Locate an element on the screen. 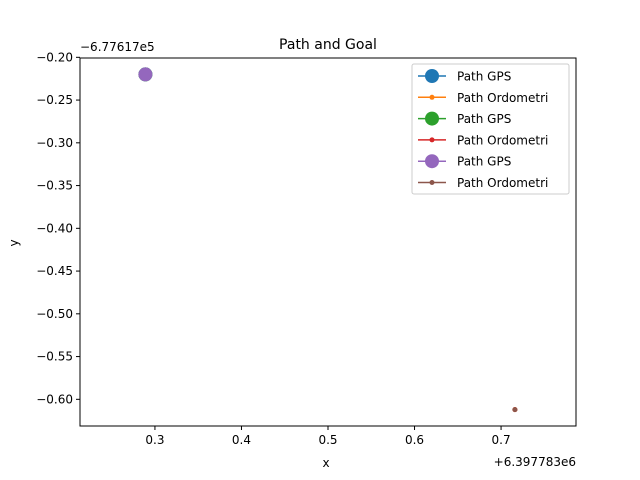 Image resolution: width=640 pixels, height=480 pixels. y-tick-label: −0.60 is located at coordinates (54, 399).